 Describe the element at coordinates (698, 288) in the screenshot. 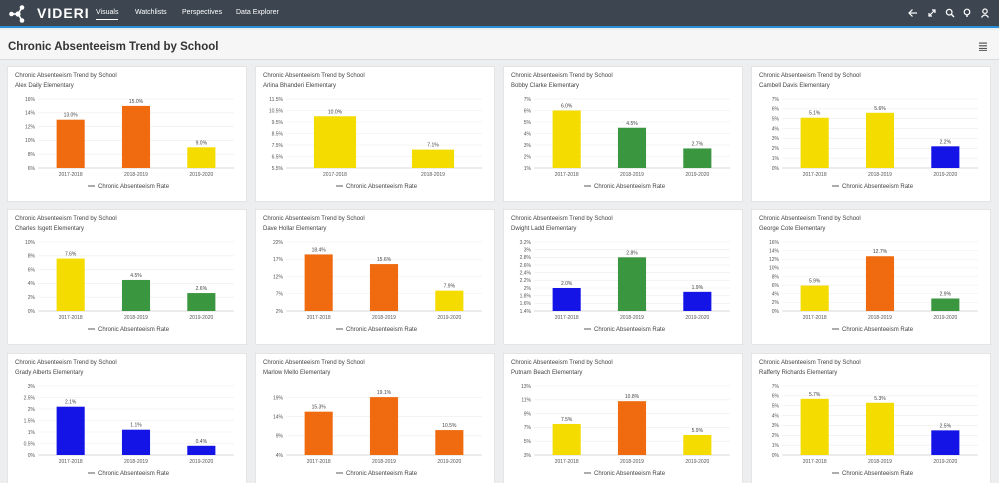

I see `data-label: 1.9%` at that location.